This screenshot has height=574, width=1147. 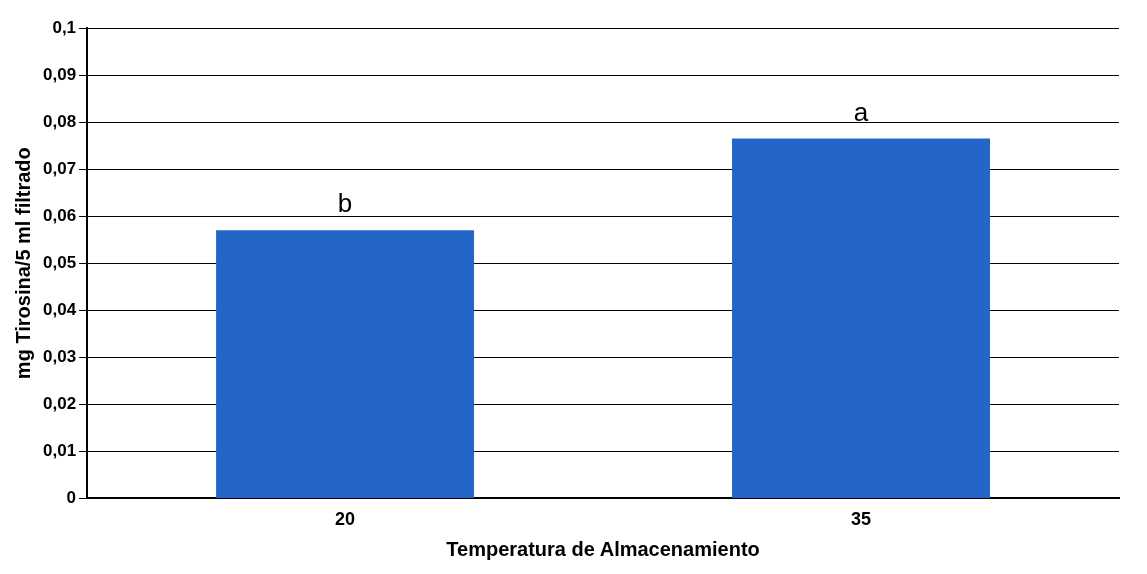 What do you see at coordinates (345, 203) in the screenshot?
I see `annotation: b` at bounding box center [345, 203].